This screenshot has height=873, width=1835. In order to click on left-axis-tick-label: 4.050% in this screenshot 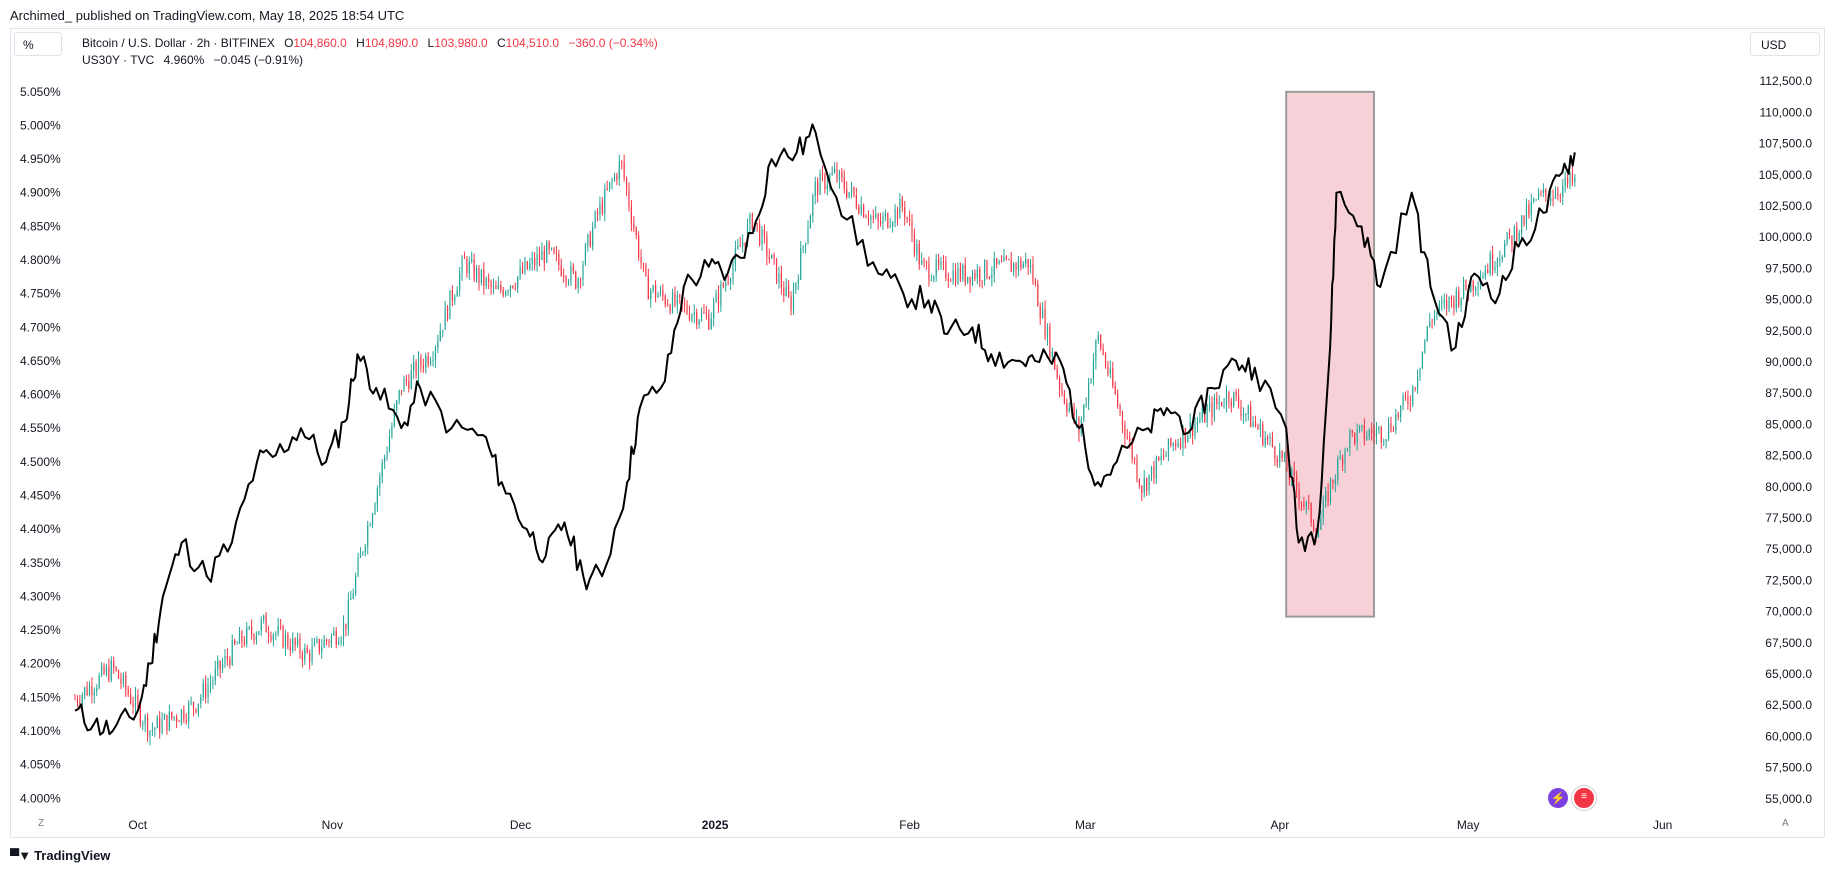, I will do `click(40, 765)`.